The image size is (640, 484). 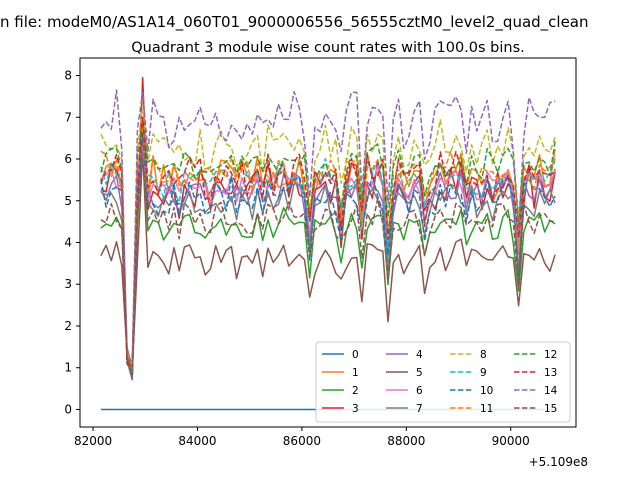 I want to click on x-tick-label: 84000, so click(x=197, y=441).